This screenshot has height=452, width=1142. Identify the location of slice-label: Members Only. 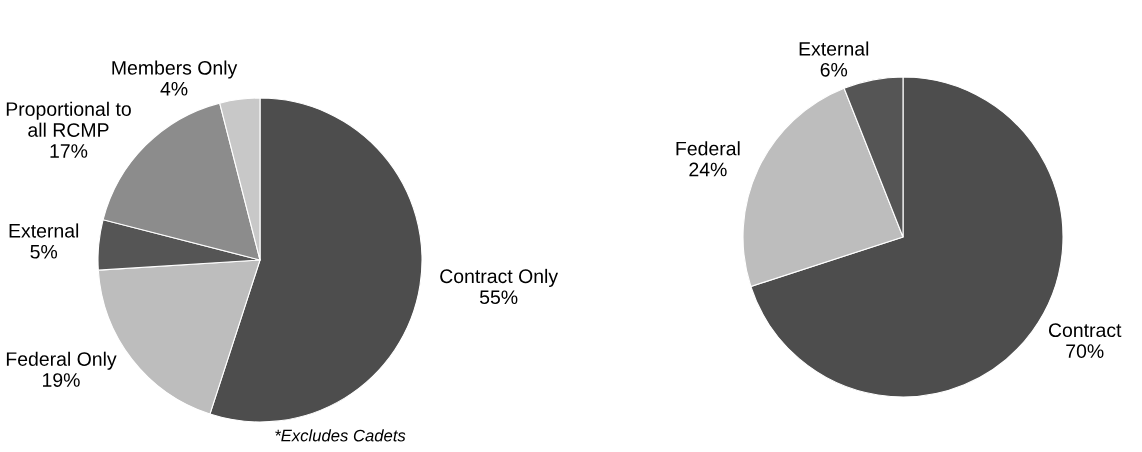
(175, 69).